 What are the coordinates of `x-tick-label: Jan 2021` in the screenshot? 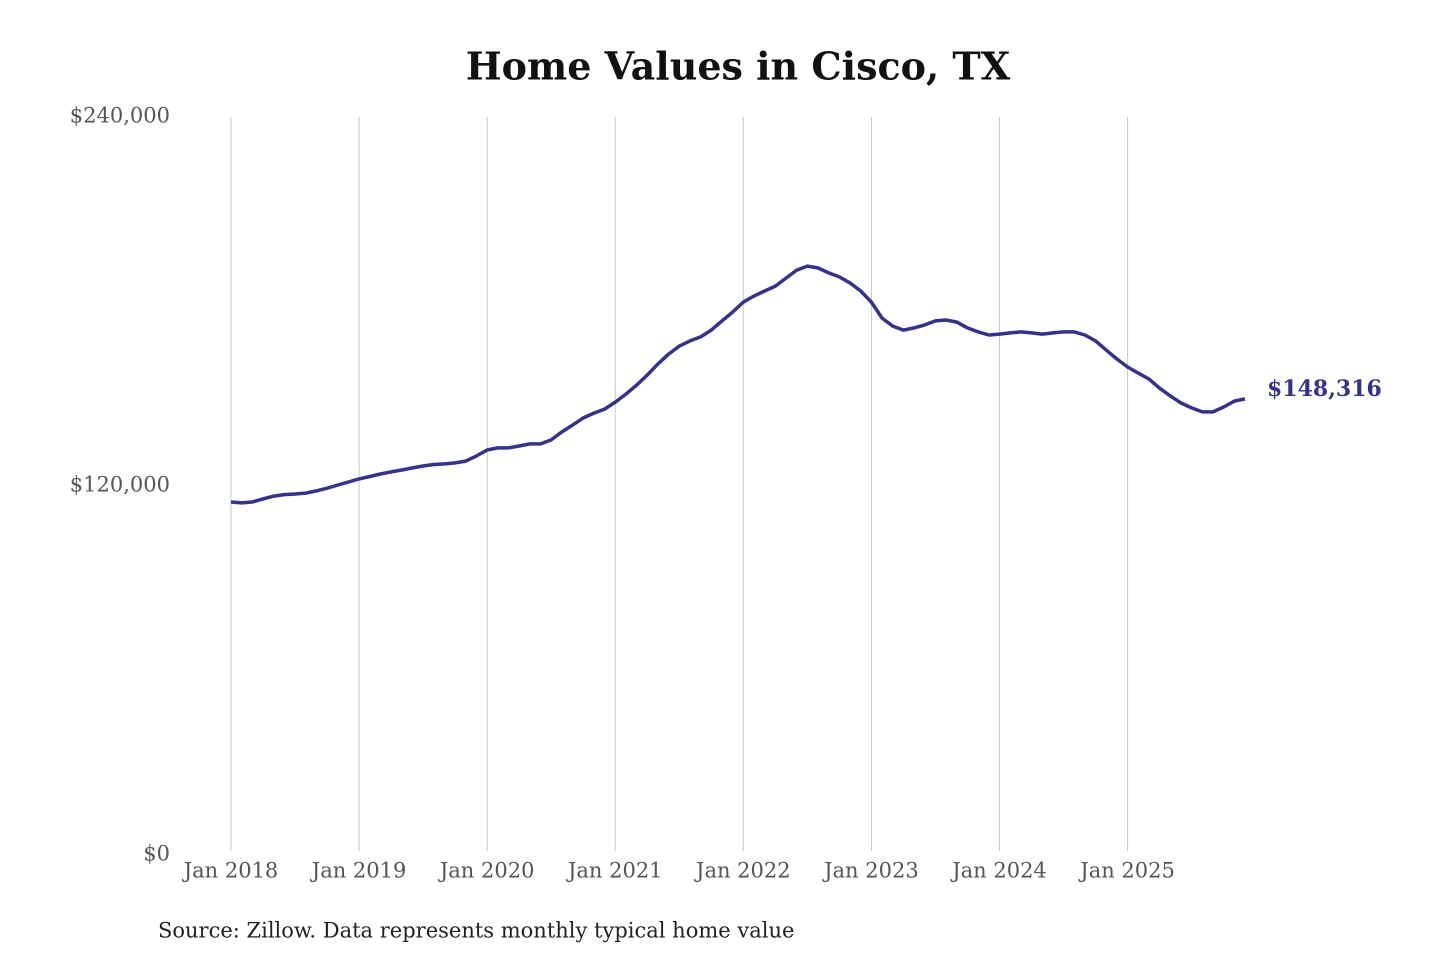 It's located at (614, 871).